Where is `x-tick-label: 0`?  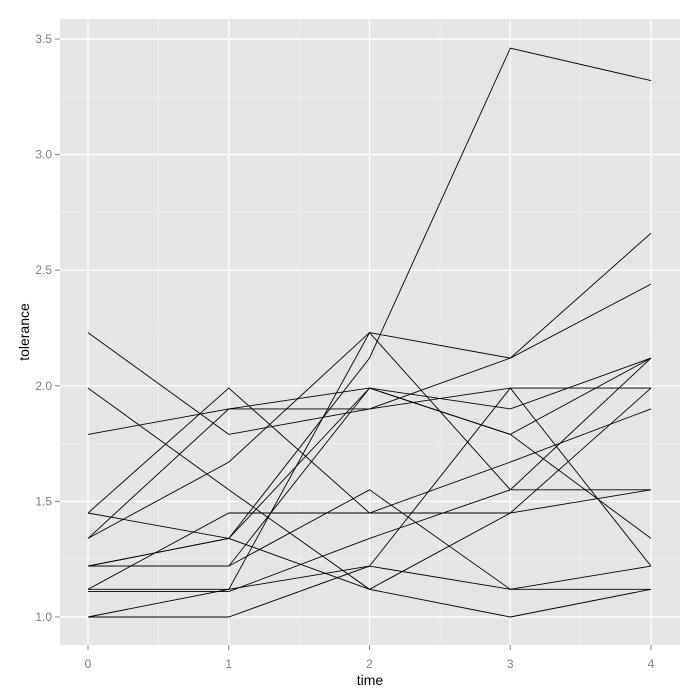 x-tick-label: 0 is located at coordinates (88, 664).